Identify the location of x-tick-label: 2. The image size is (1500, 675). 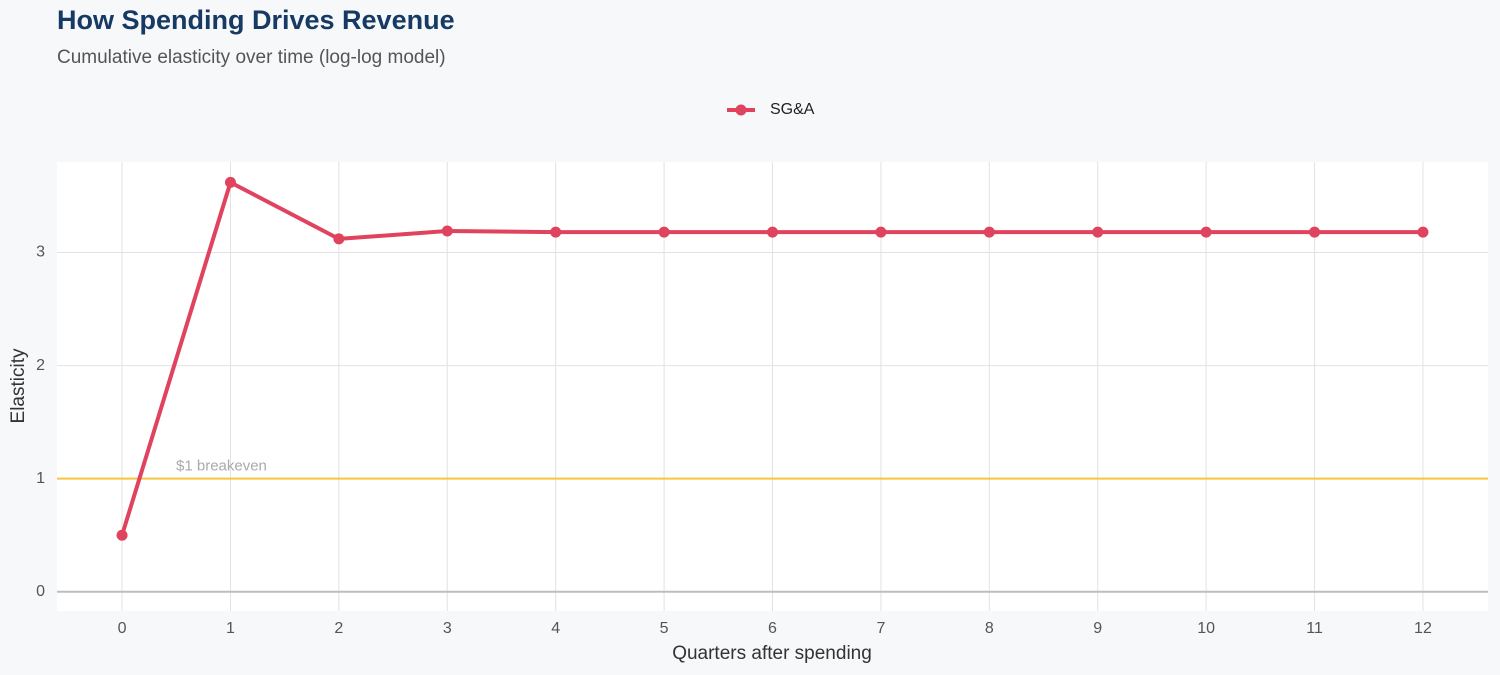
(338, 628).